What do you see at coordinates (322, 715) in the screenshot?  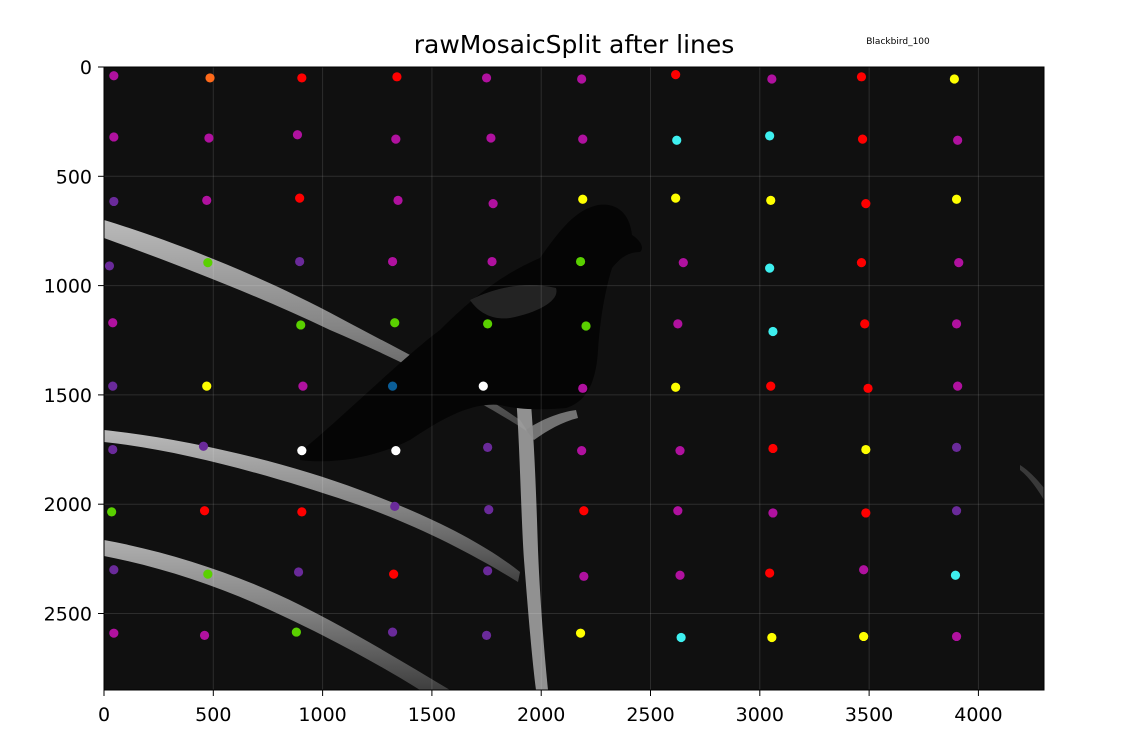 I see `x-tick-label: 1000` at bounding box center [322, 715].